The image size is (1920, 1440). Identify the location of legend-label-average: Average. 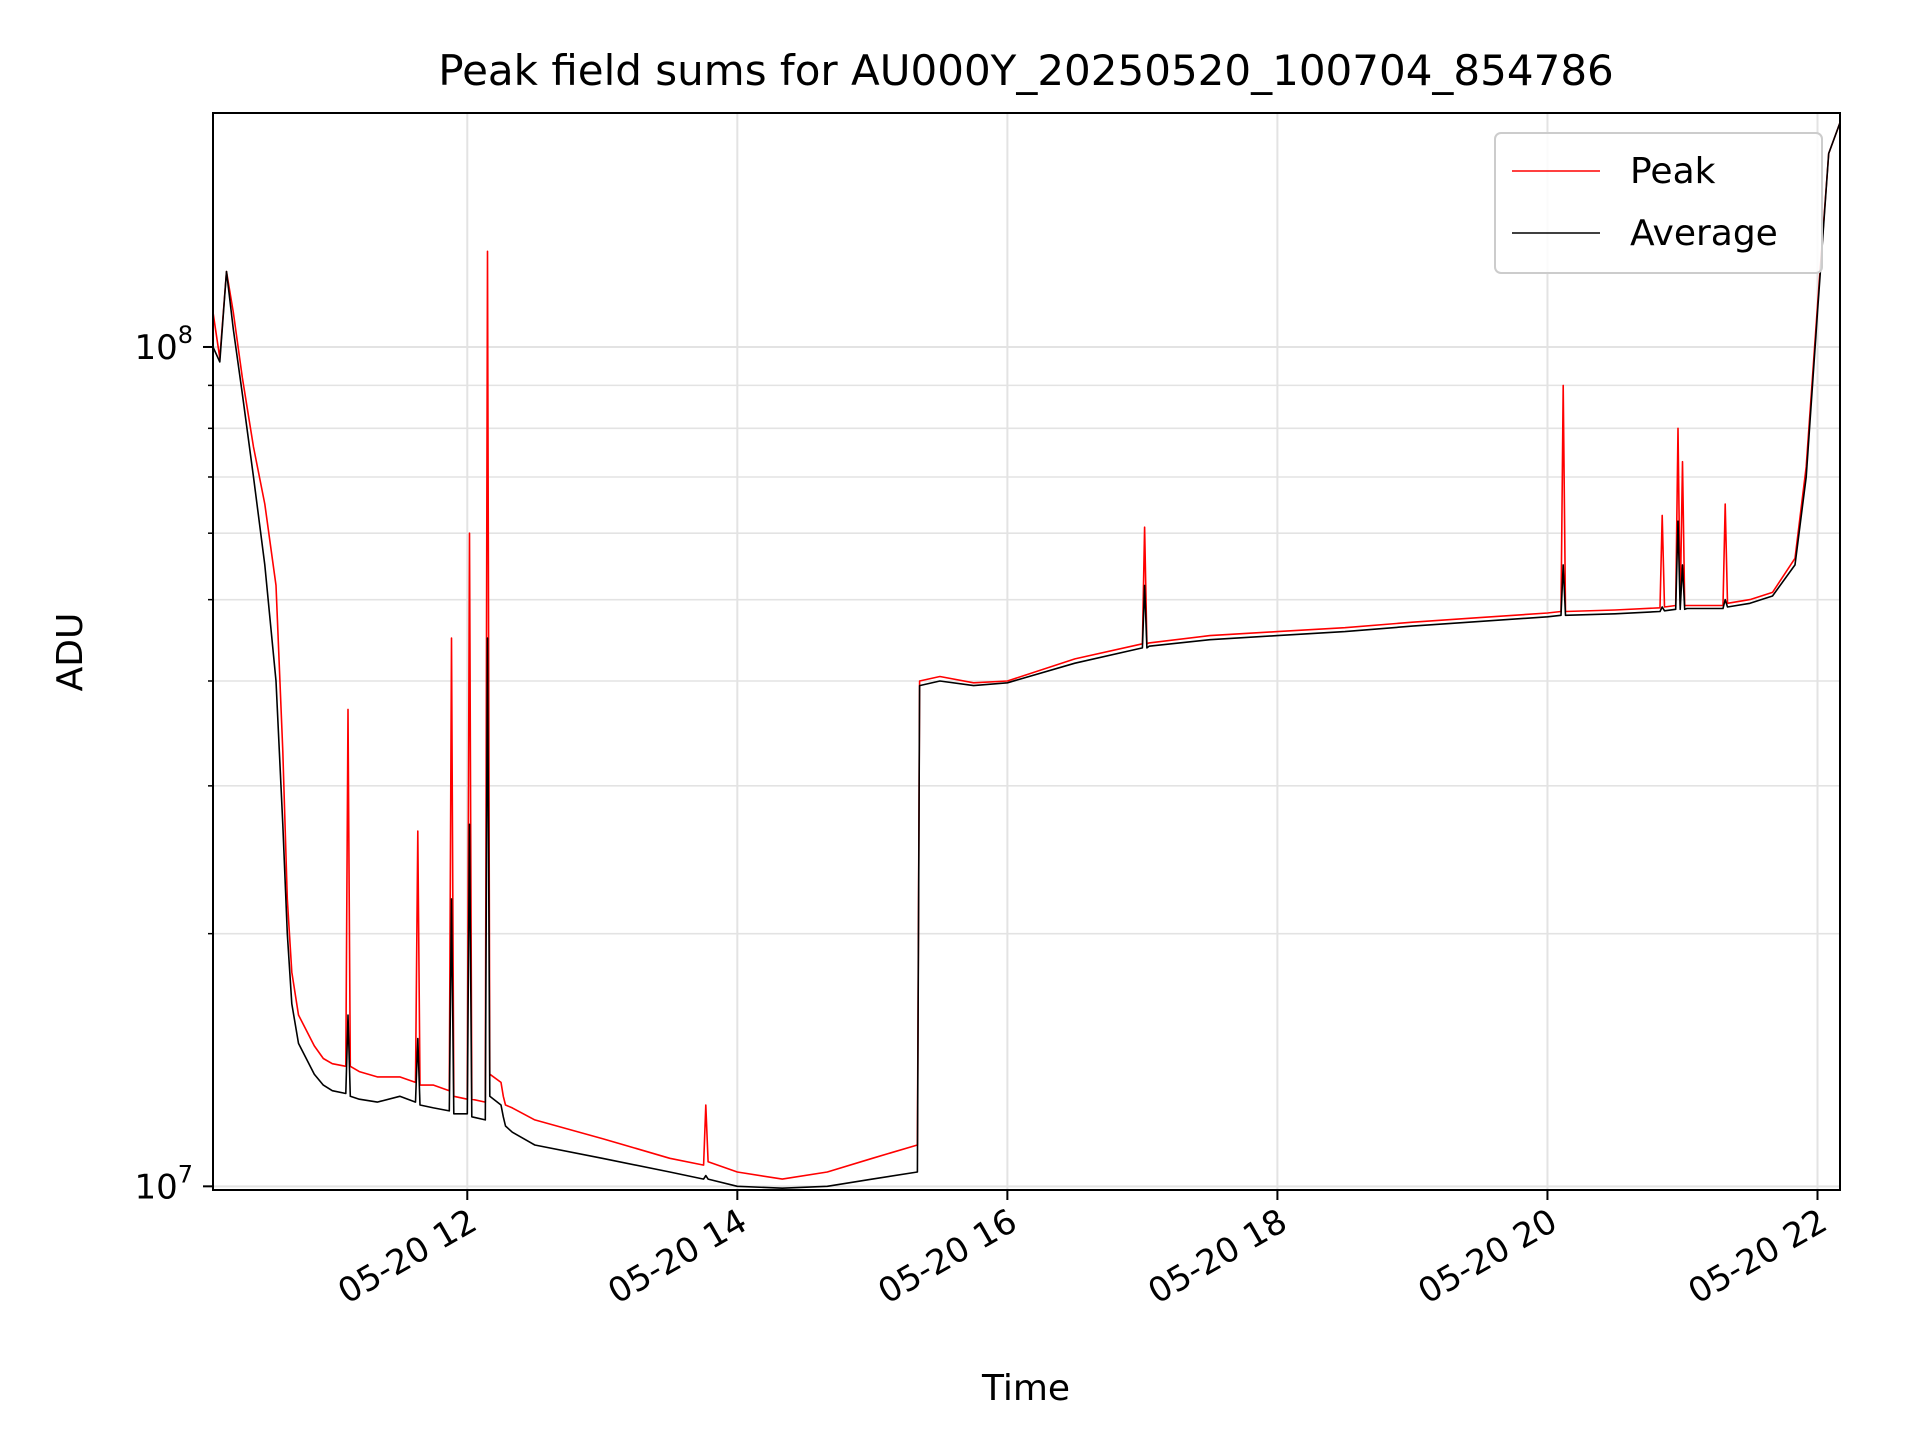
(1704, 233).